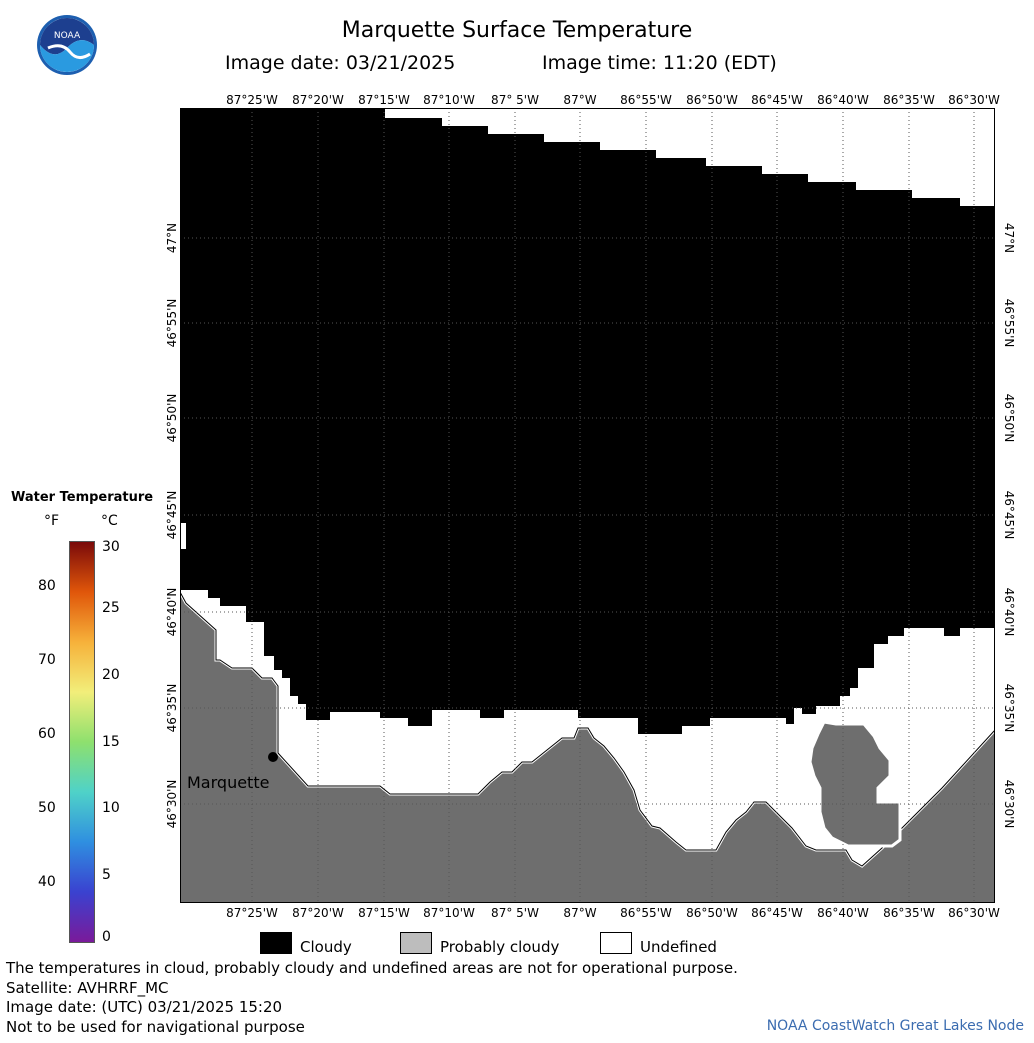 This screenshot has height=1043, width=1034. What do you see at coordinates (144, 1007) in the screenshot?
I see `utc-date: Image date: (UTC) 03/21/2025 15:20` at bounding box center [144, 1007].